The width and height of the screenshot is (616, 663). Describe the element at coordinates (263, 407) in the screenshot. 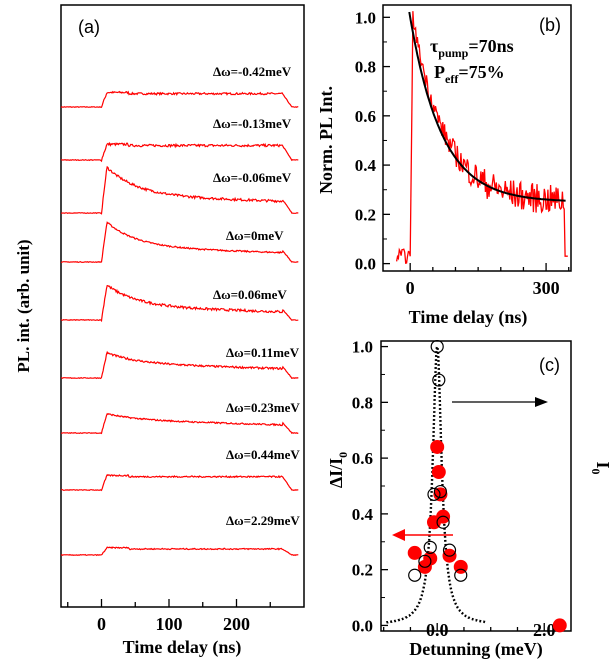

I see `panel-a-series-label-6: Δω=0.23meV` at that location.